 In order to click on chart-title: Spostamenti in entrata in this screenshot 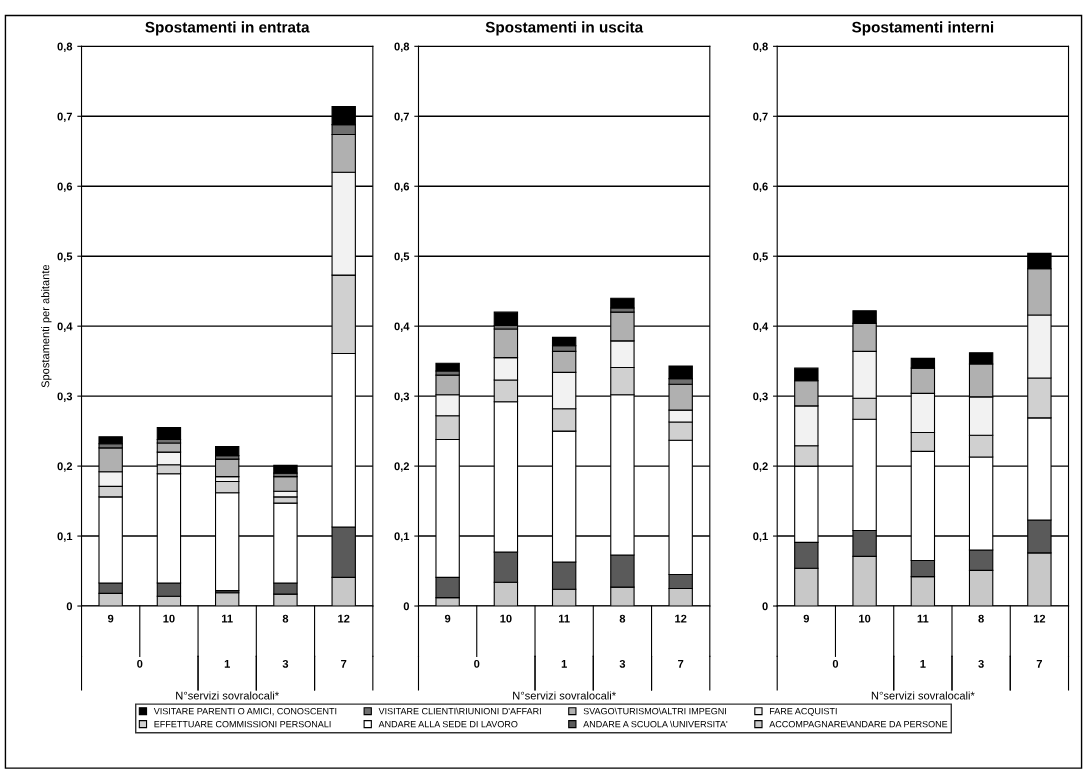, I will do `click(227, 28)`.